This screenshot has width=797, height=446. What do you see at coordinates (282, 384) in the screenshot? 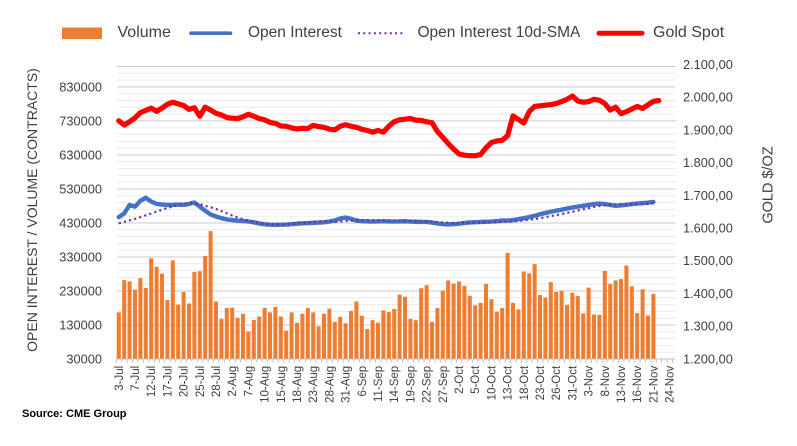
I see `svg-text: 15-Aug` at bounding box center [282, 384].